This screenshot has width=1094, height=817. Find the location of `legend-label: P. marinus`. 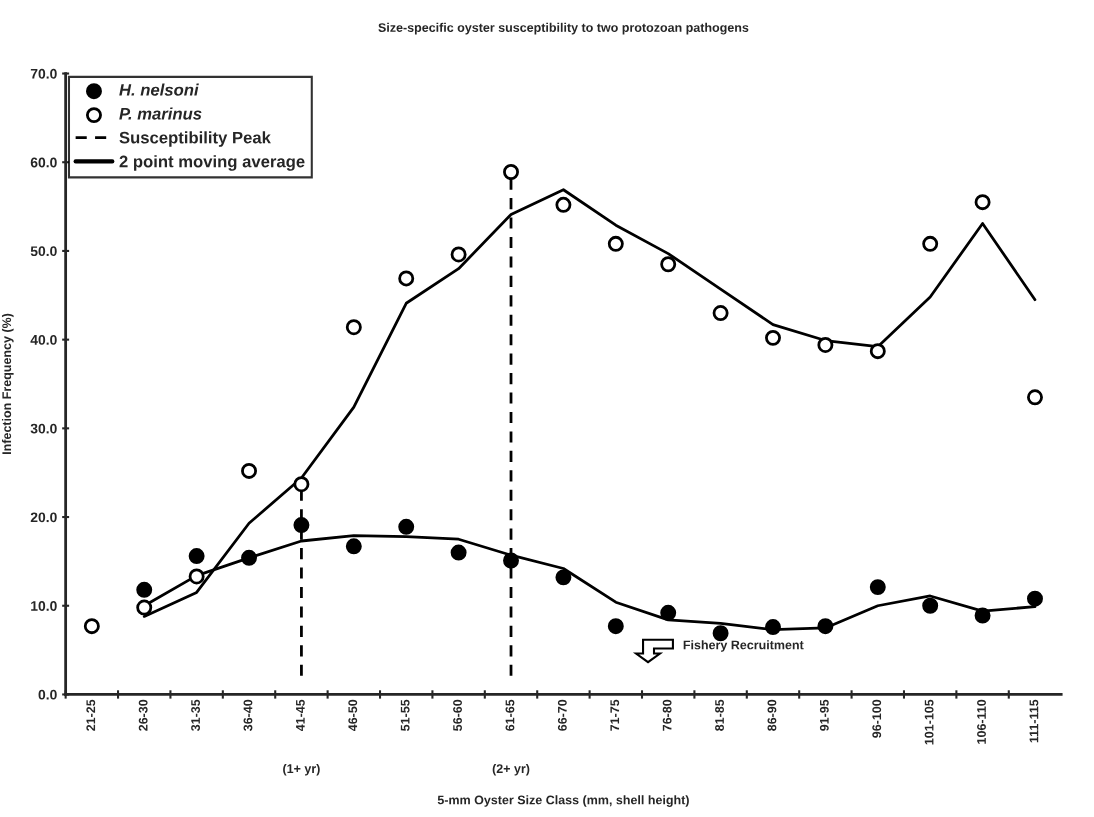

legend-label: P. marinus is located at coordinates (160, 113).